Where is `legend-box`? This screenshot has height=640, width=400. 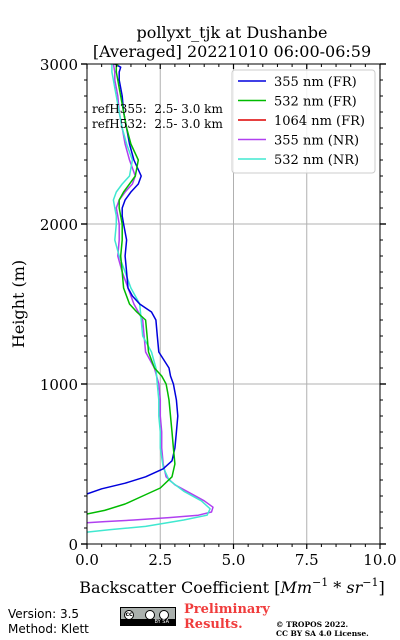 legend-box is located at coordinates (303, 121).